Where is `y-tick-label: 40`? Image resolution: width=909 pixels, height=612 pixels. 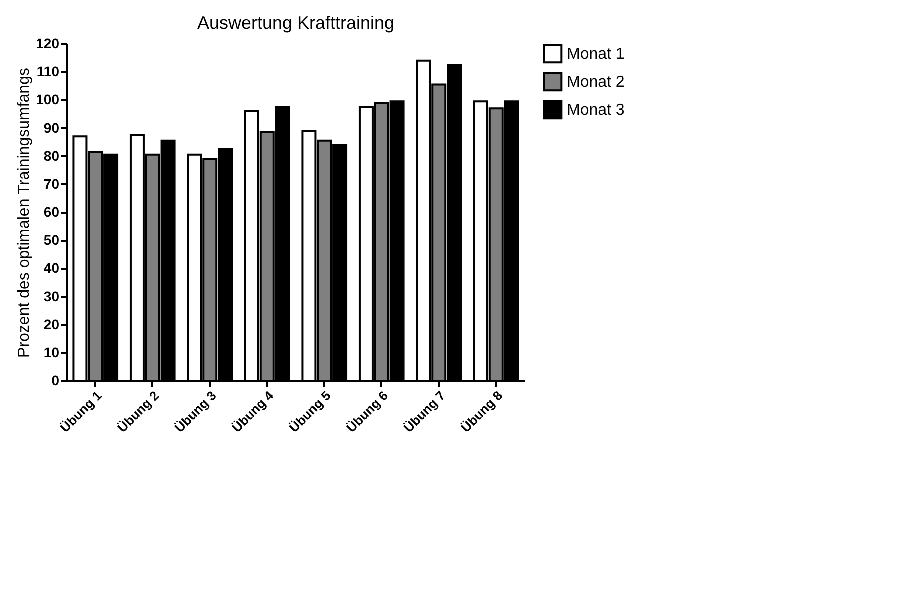 y-tick-label: 40 is located at coordinates (52, 268).